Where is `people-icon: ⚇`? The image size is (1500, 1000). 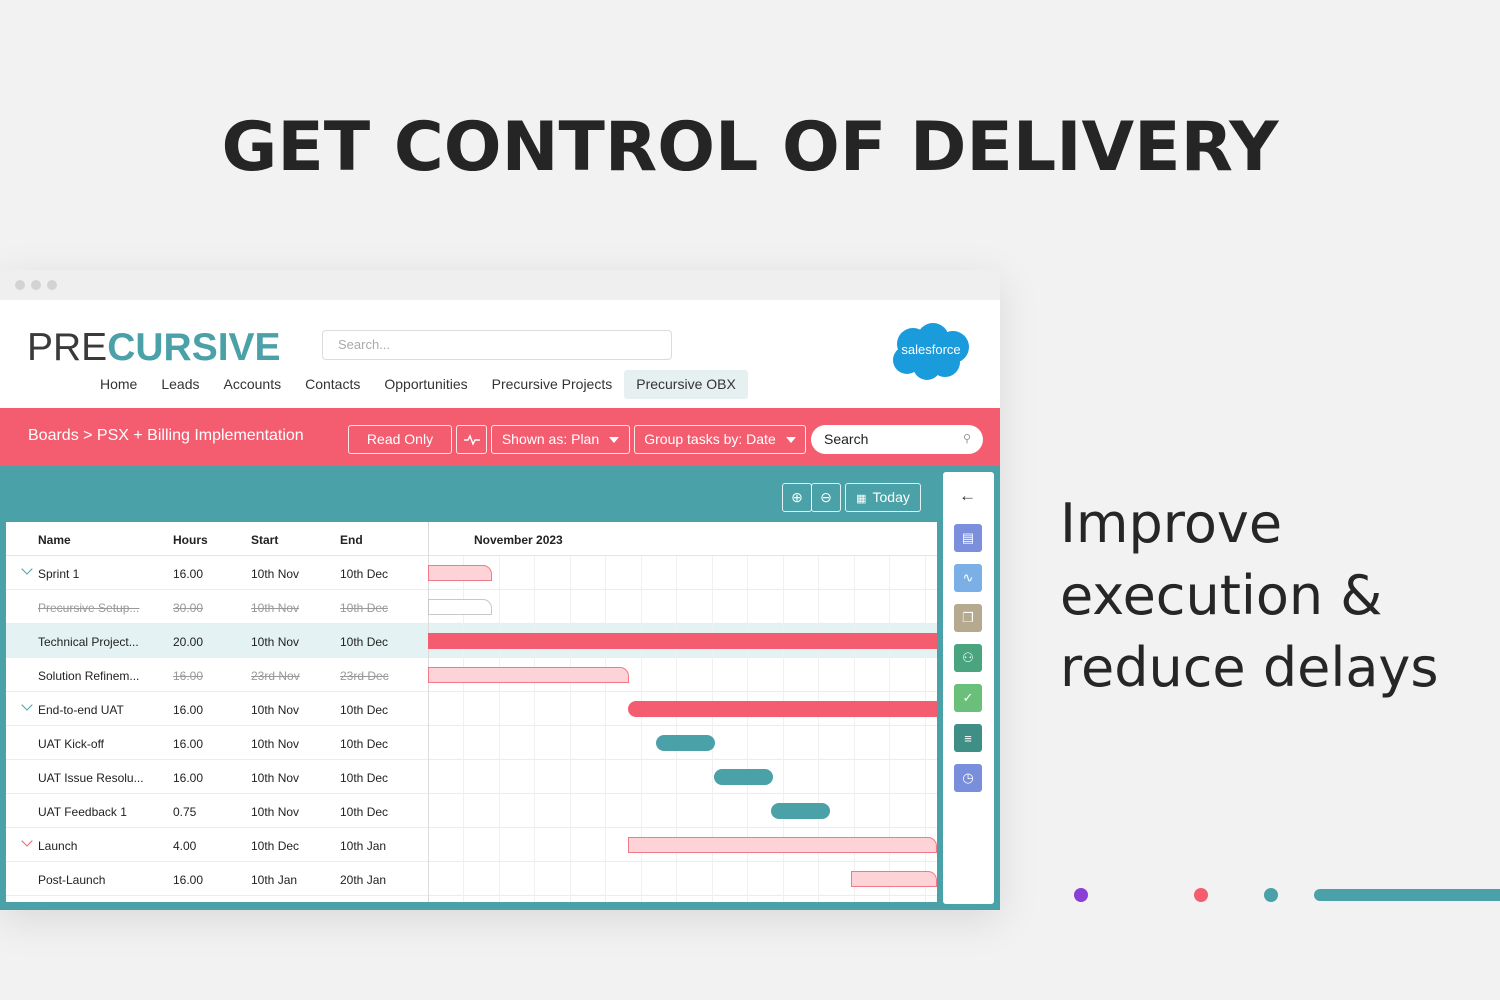
people-icon: ⚇ is located at coordinates (968, 658).